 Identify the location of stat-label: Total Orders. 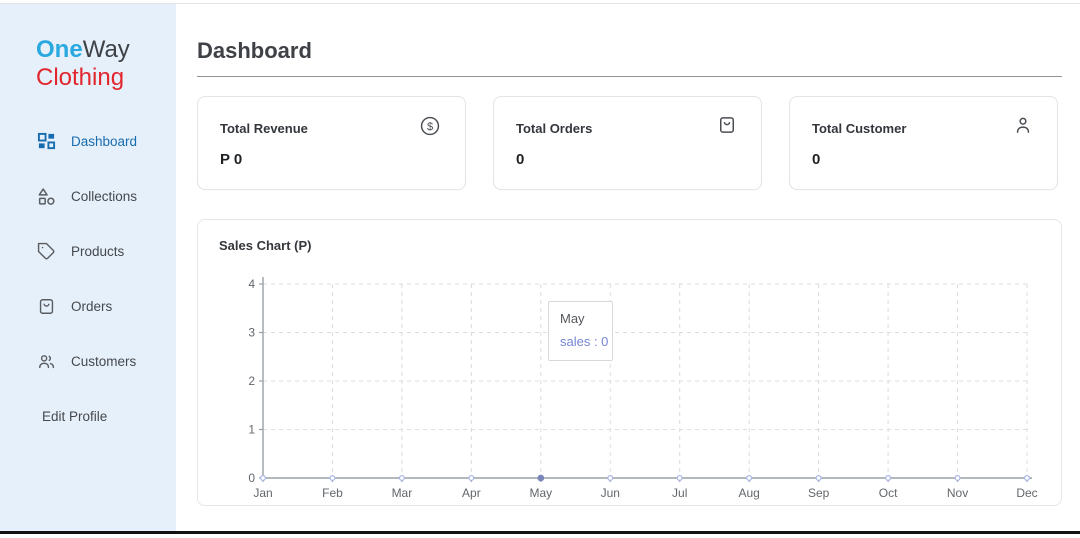
(554, 128).